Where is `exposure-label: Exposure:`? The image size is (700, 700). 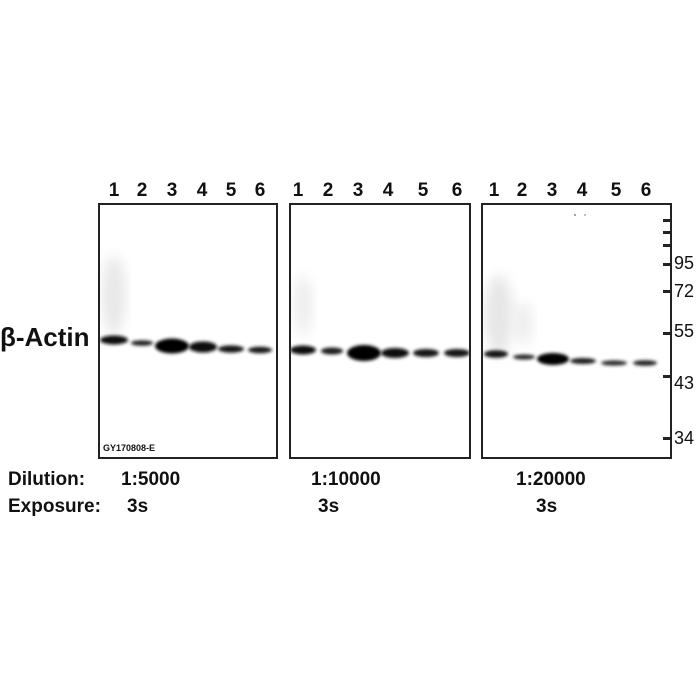 exposure-label: Exposure: is located at coordinates (54, 506).